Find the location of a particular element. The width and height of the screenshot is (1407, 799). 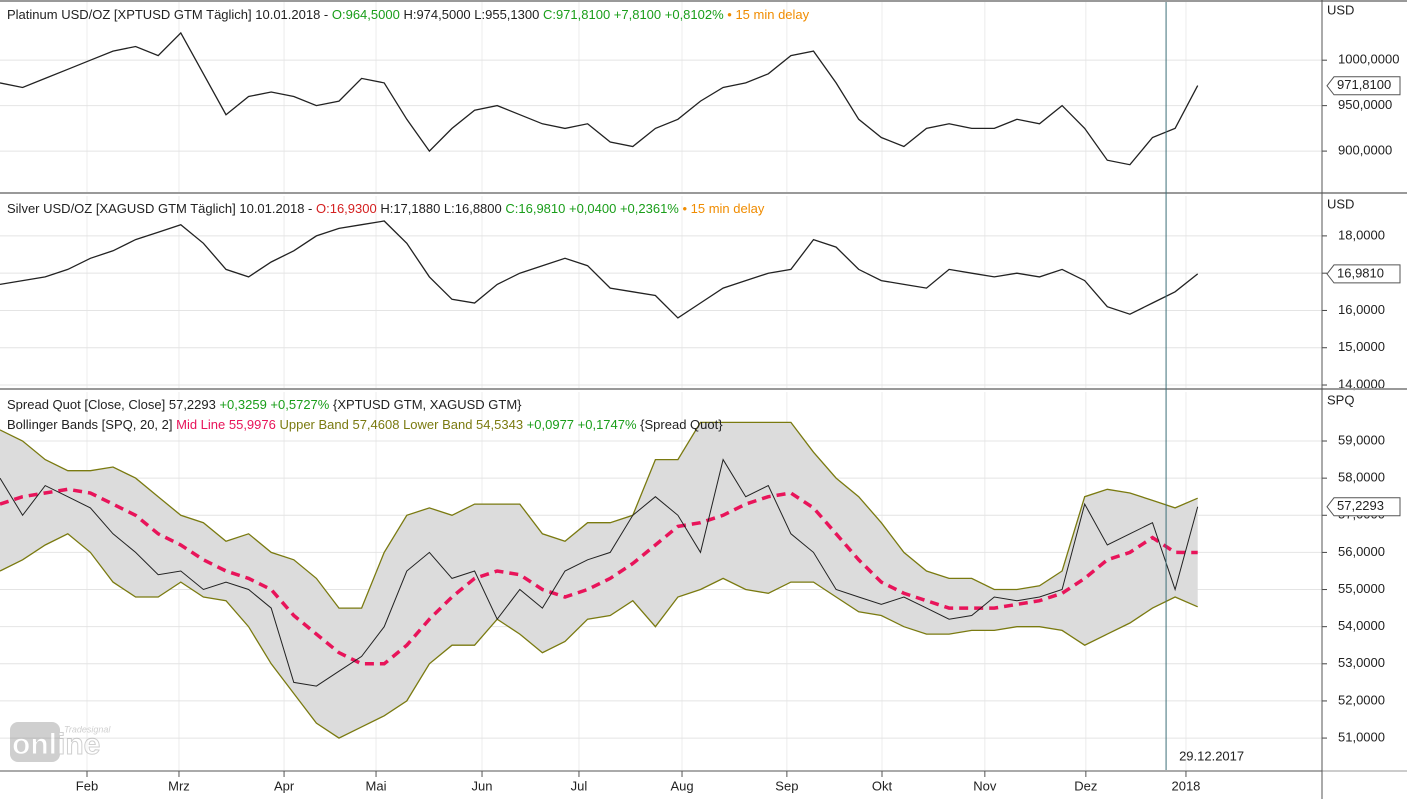

last-value-label: 971,8100 is located at coordinates (1364, 84).